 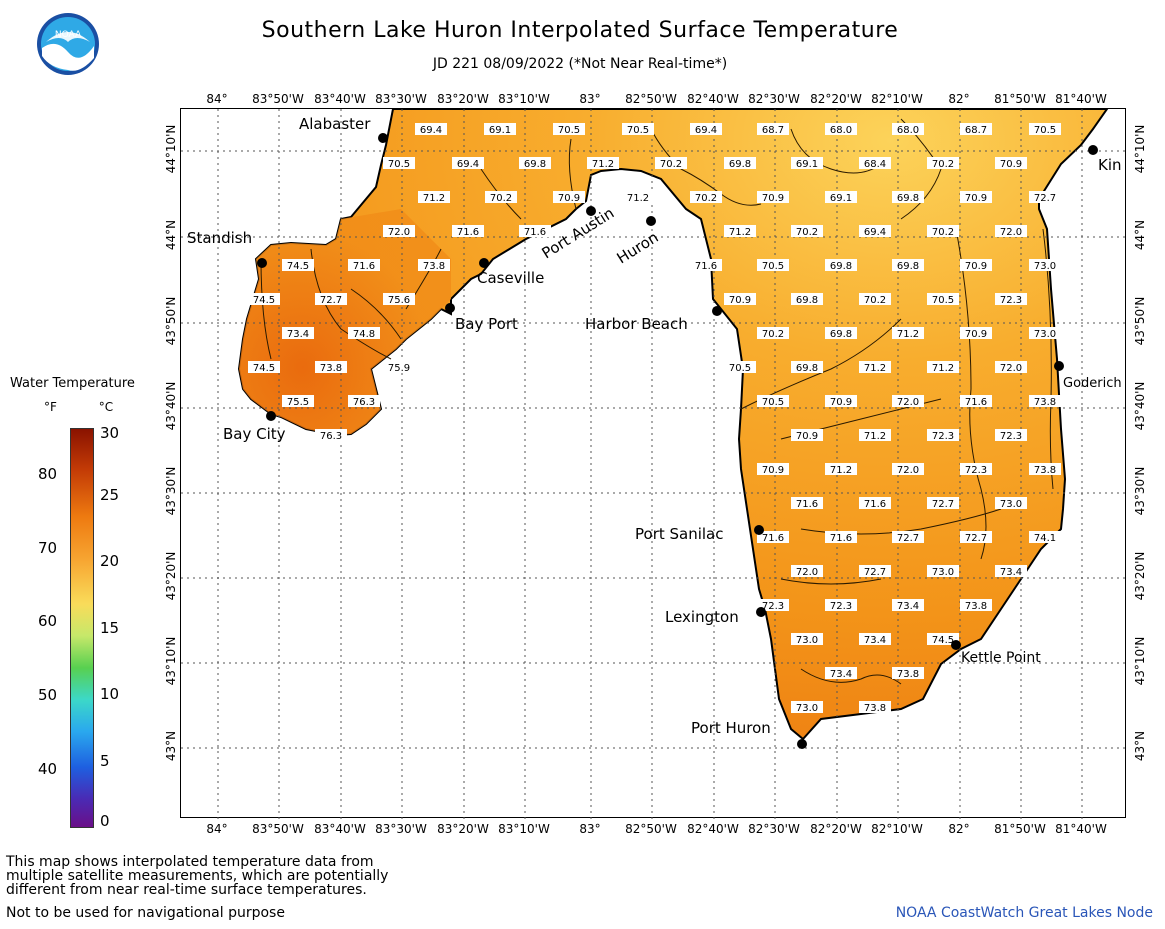 I want to click on lon-label: 81°40'W, so click(x=1081, y=829).